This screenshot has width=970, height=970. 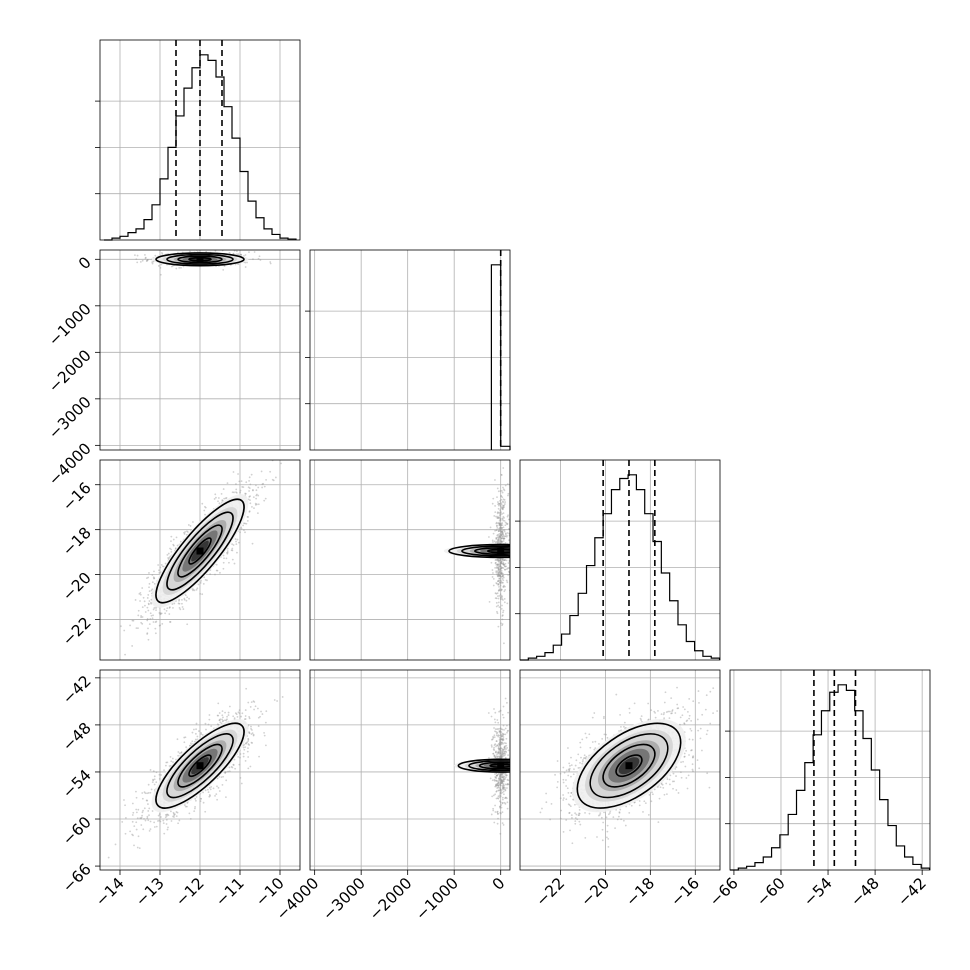 What do you see at coordinates (818, 789) in the screenshot?
I see `histogram-panel-3: −66 −60 −54 −48 −42` at bounding box center [818, 789].